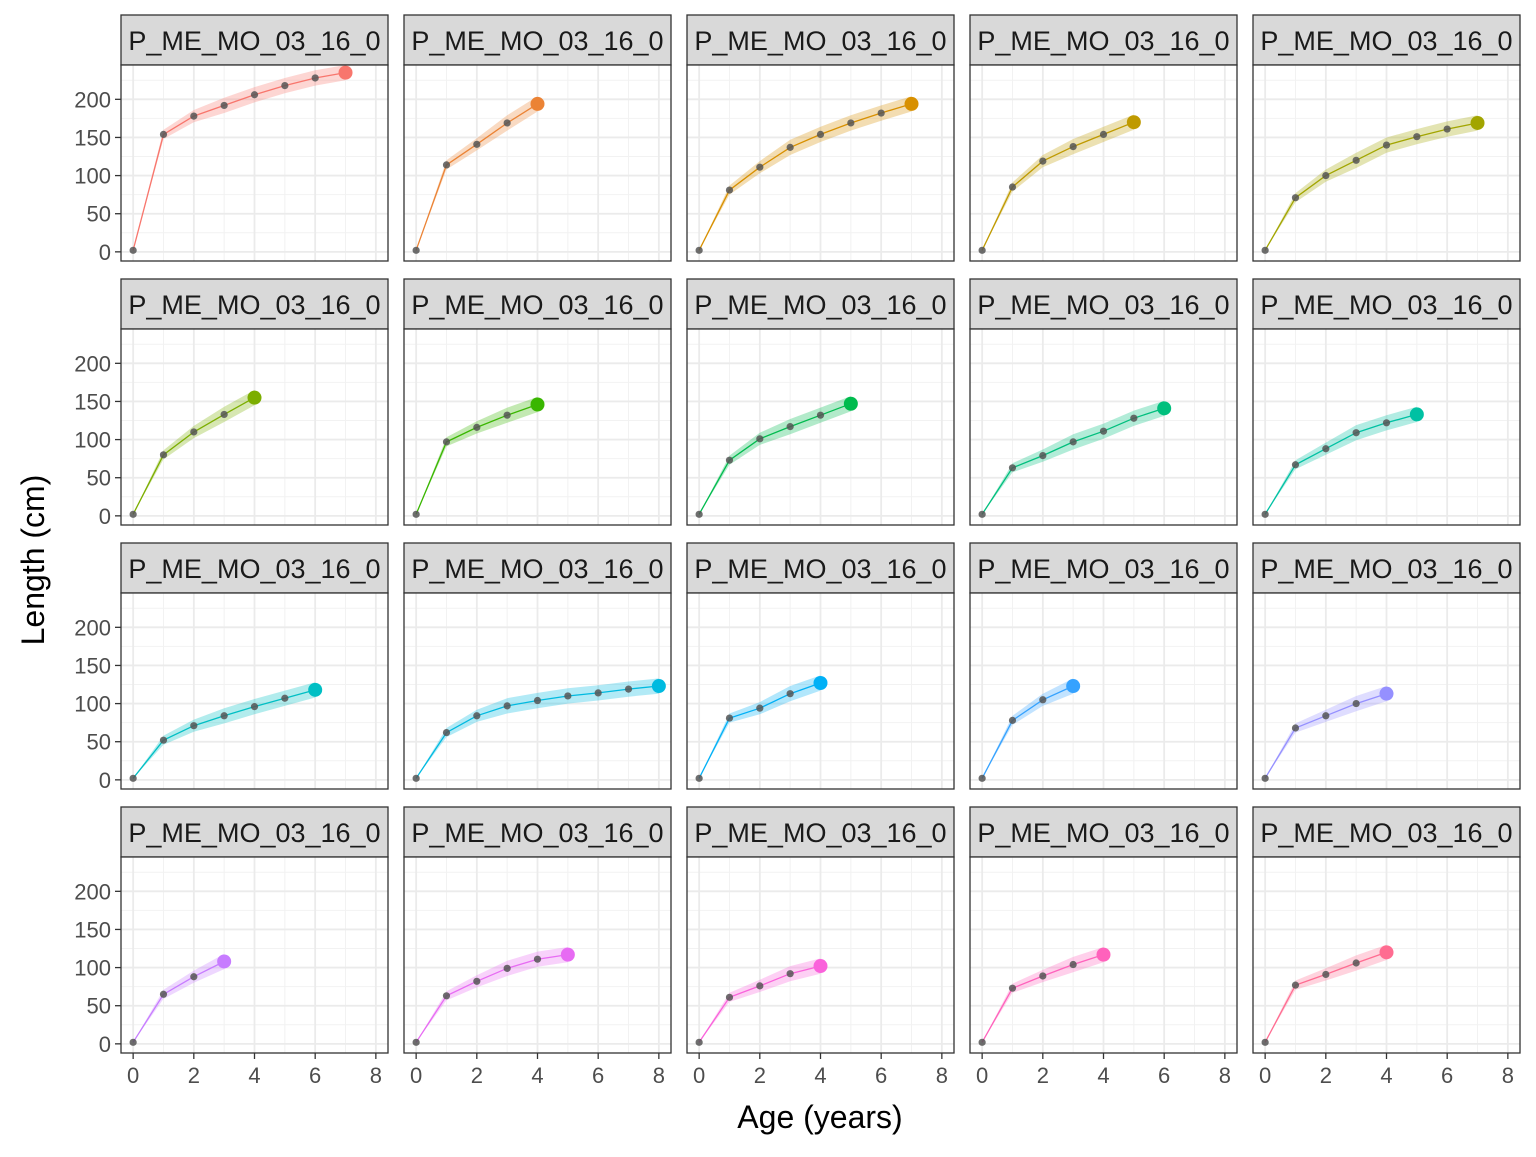 The image size is (1536, 1157). I want to click on y-tick-label: 200, so click(92, 891).